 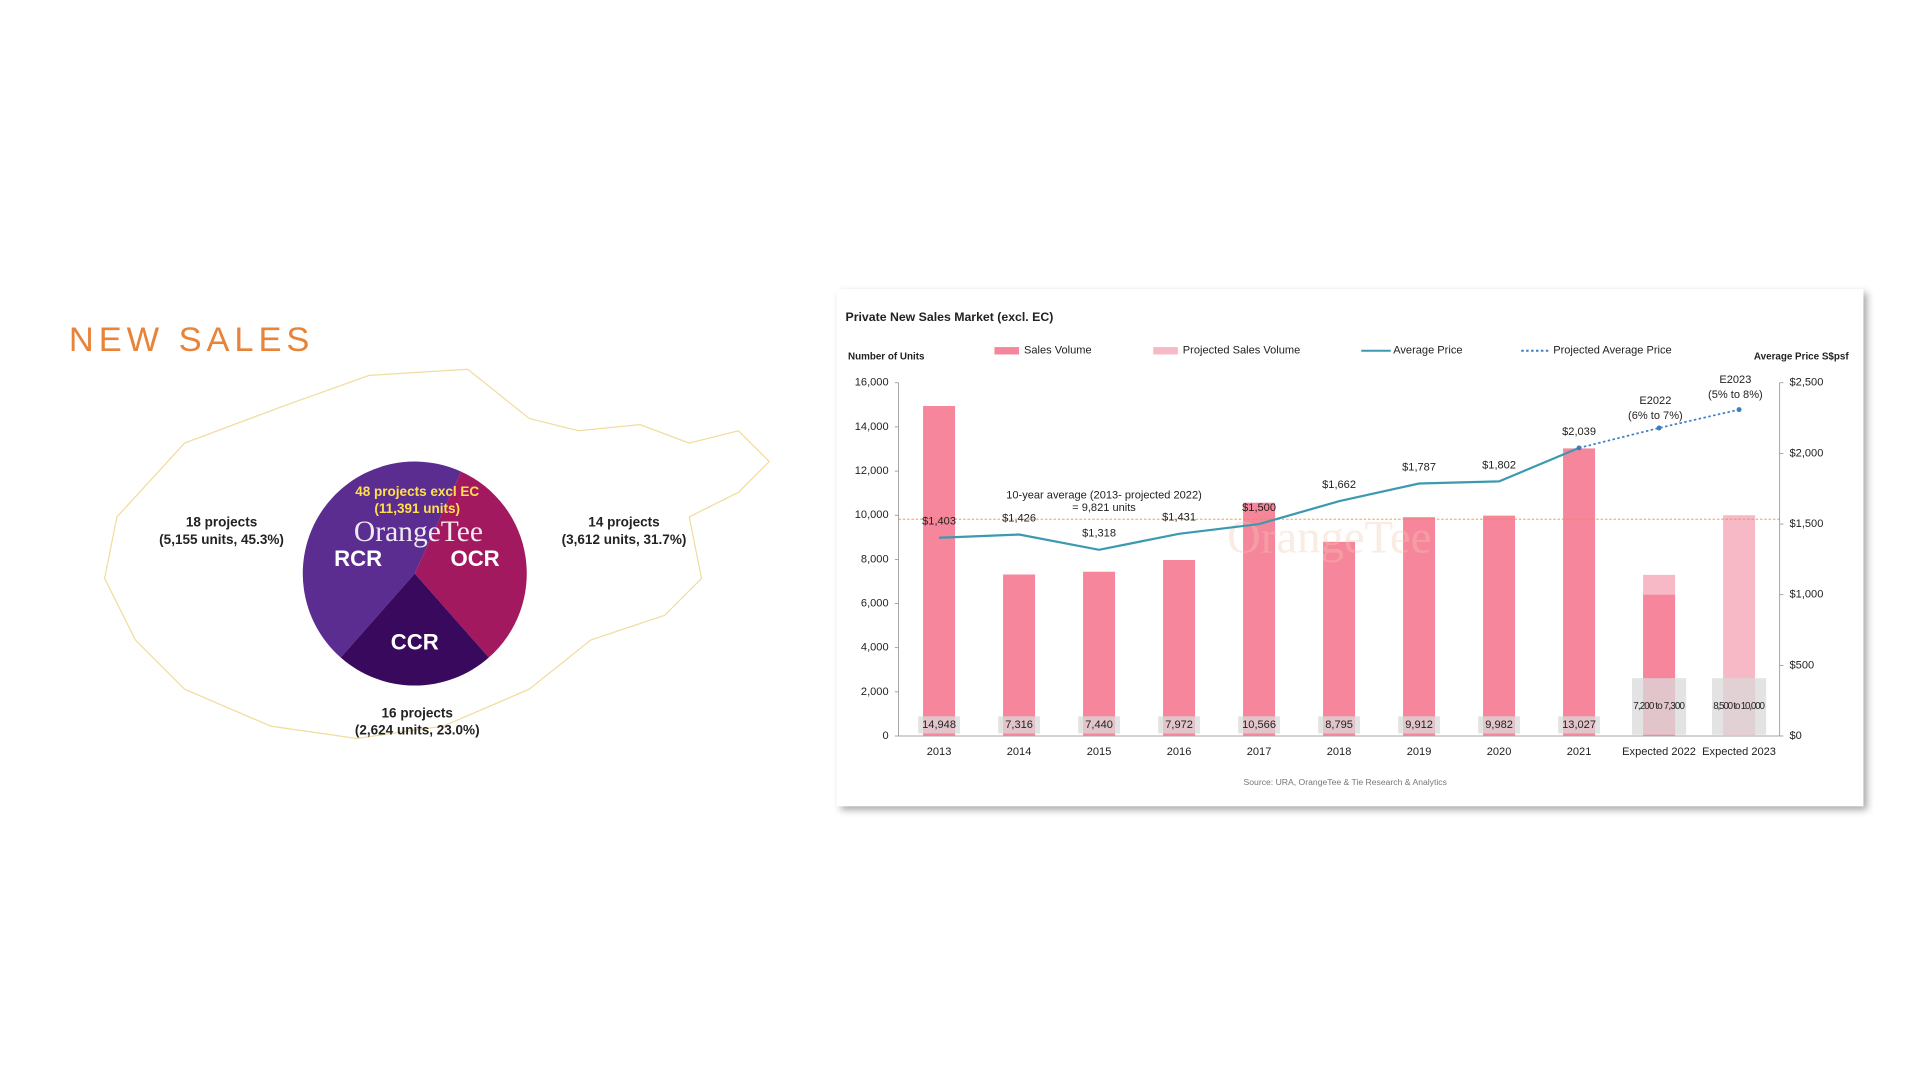 I want to click on slice-label: CCR, so click(x=415, y=642).